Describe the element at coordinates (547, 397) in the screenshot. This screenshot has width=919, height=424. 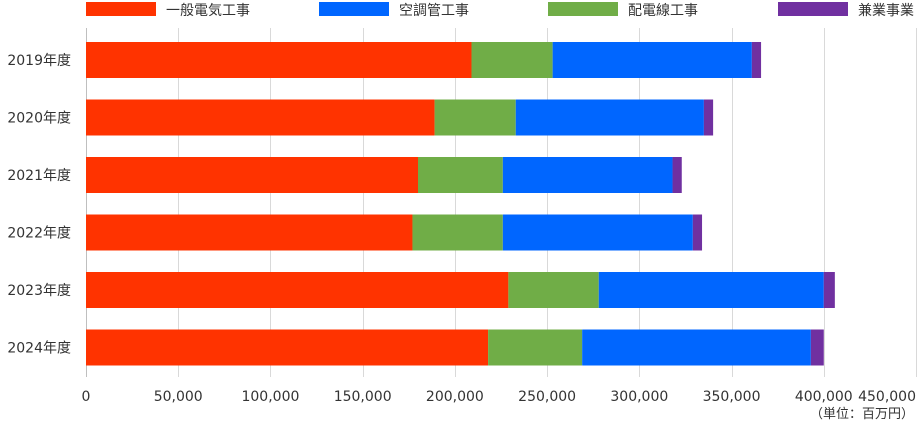
I see `x-tick-label: 250,000` at that location.